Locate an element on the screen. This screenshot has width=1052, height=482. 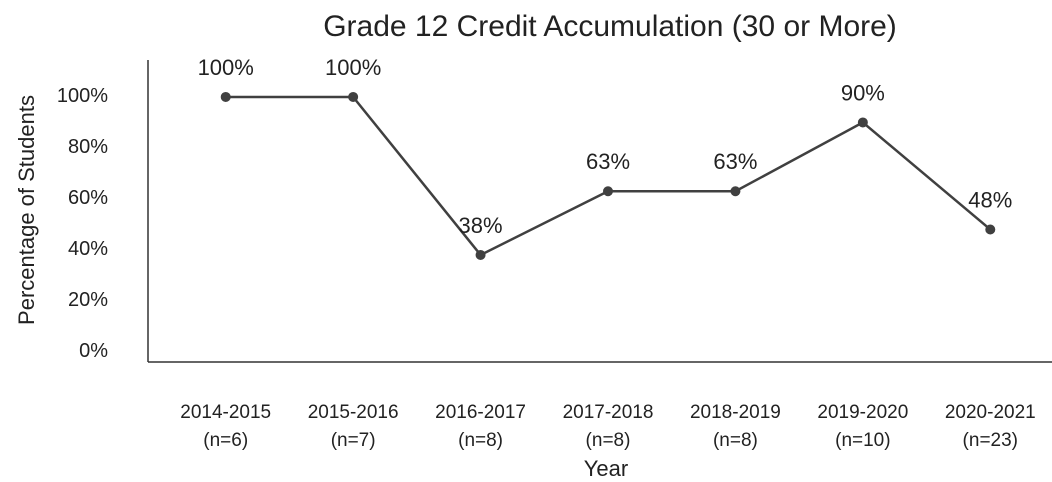
y-tick-label: 60% is located at coordinates (88, 198).